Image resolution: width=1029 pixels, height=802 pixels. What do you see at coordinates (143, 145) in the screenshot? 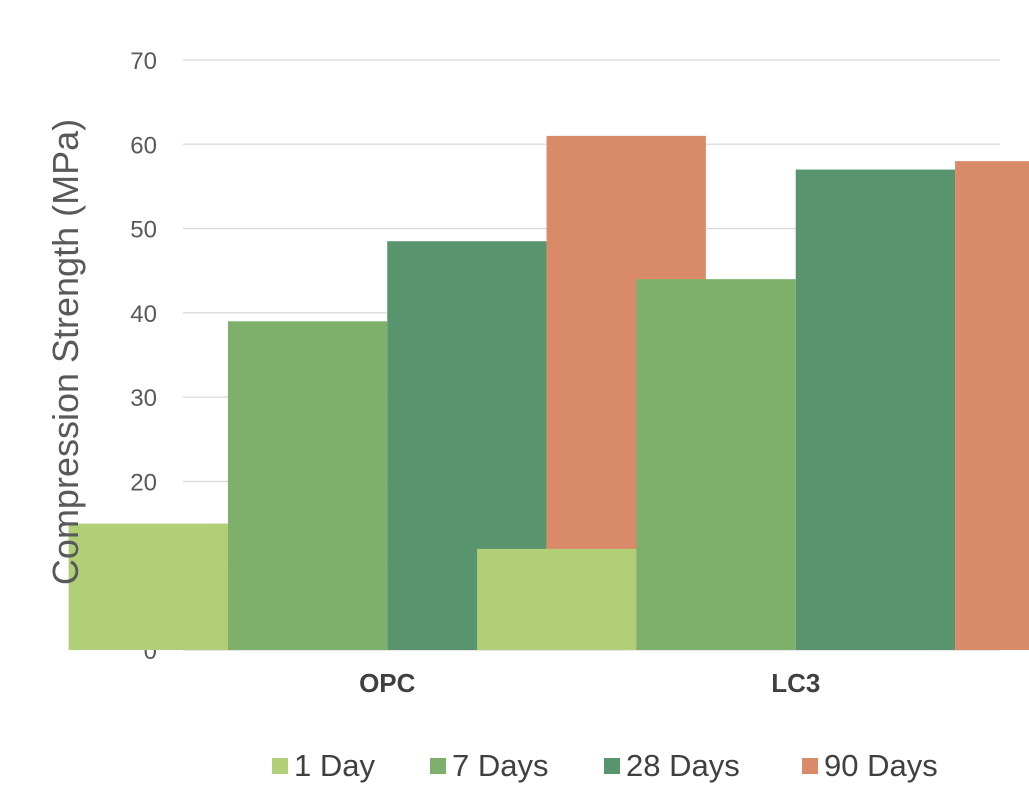
I see `y-tick-label: 60` at bounding box center [143, 145].